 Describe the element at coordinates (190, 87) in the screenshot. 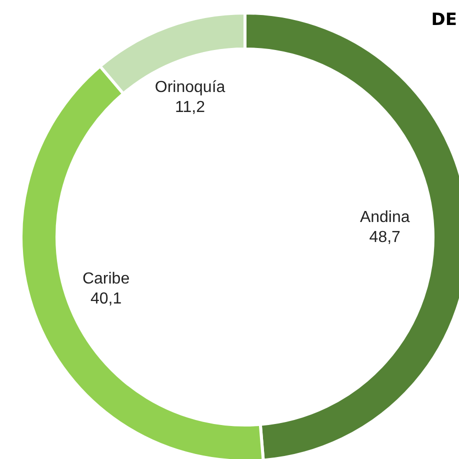

I see `slice-label: Orinoquía` at that location.